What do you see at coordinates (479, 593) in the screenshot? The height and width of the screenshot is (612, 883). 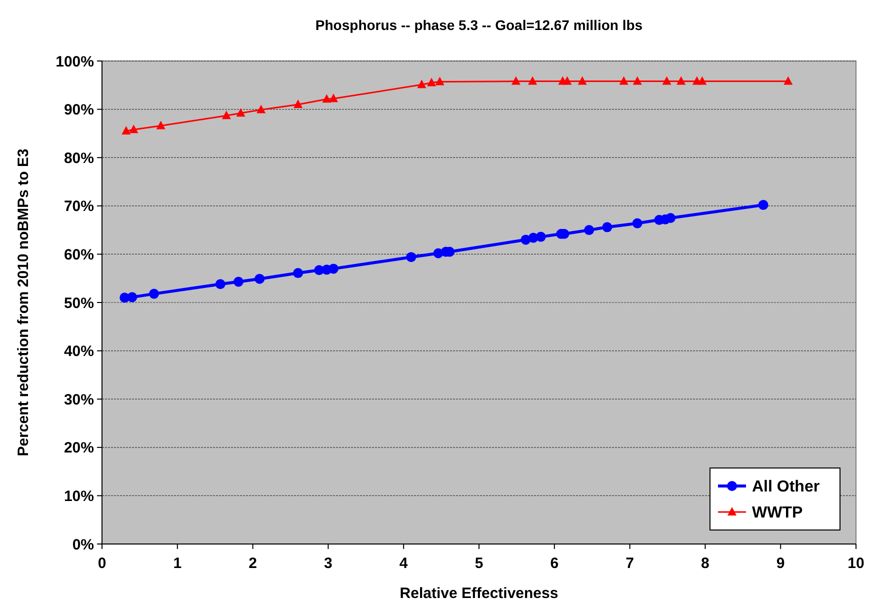 I see `x-axis-title: Relative Effectiveness` at bounding box center [479, 593].